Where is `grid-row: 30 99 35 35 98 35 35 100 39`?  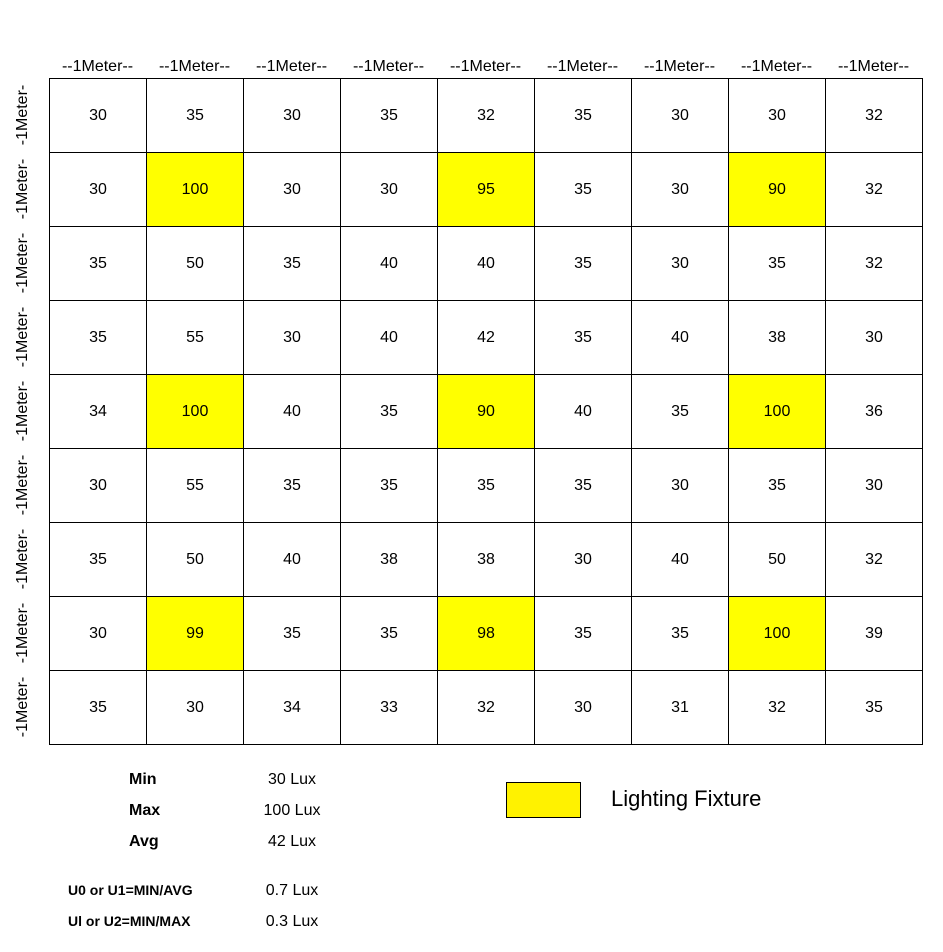
grid-row: 30 99 35 35 98 35 35 100 39 is located at coordinates (486, 633).